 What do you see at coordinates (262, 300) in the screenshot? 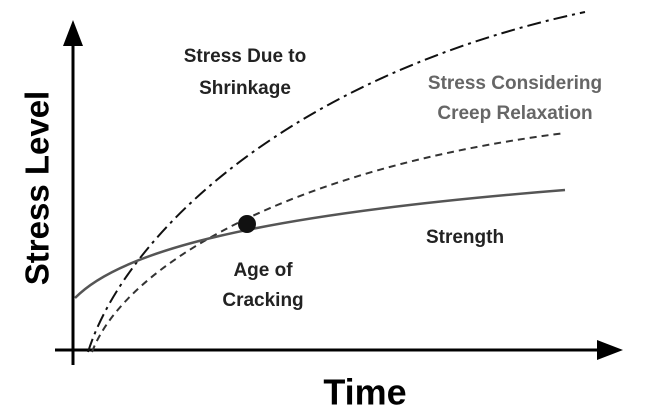
I see `label-line: Cracking` at bounding box center [262, 300].